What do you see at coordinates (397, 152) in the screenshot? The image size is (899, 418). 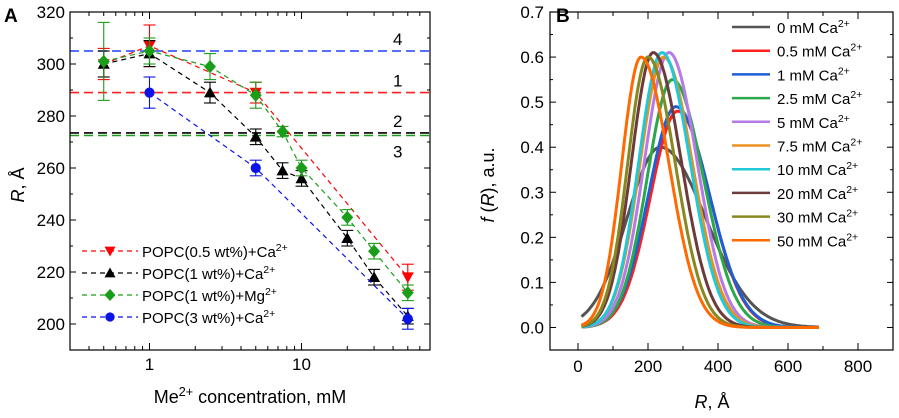 I see `reference-line-label-3: 3` at bounding box center [397, 152].